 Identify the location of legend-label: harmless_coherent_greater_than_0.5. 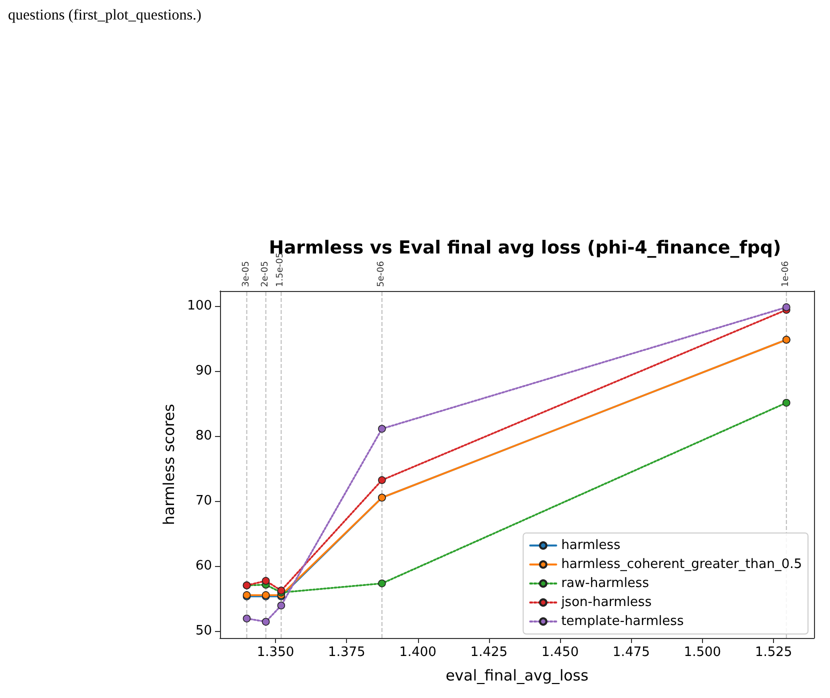
(681, 564).